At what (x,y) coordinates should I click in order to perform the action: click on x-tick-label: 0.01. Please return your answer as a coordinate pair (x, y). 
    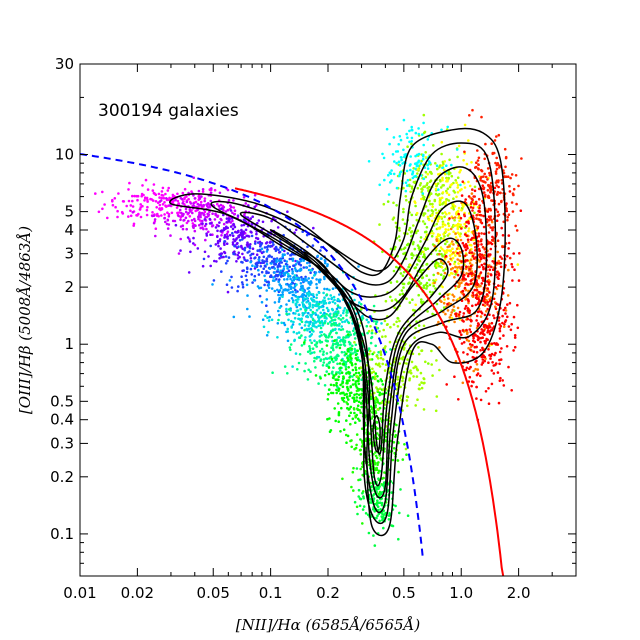
    Looking at the image, I should click on (79, 593).